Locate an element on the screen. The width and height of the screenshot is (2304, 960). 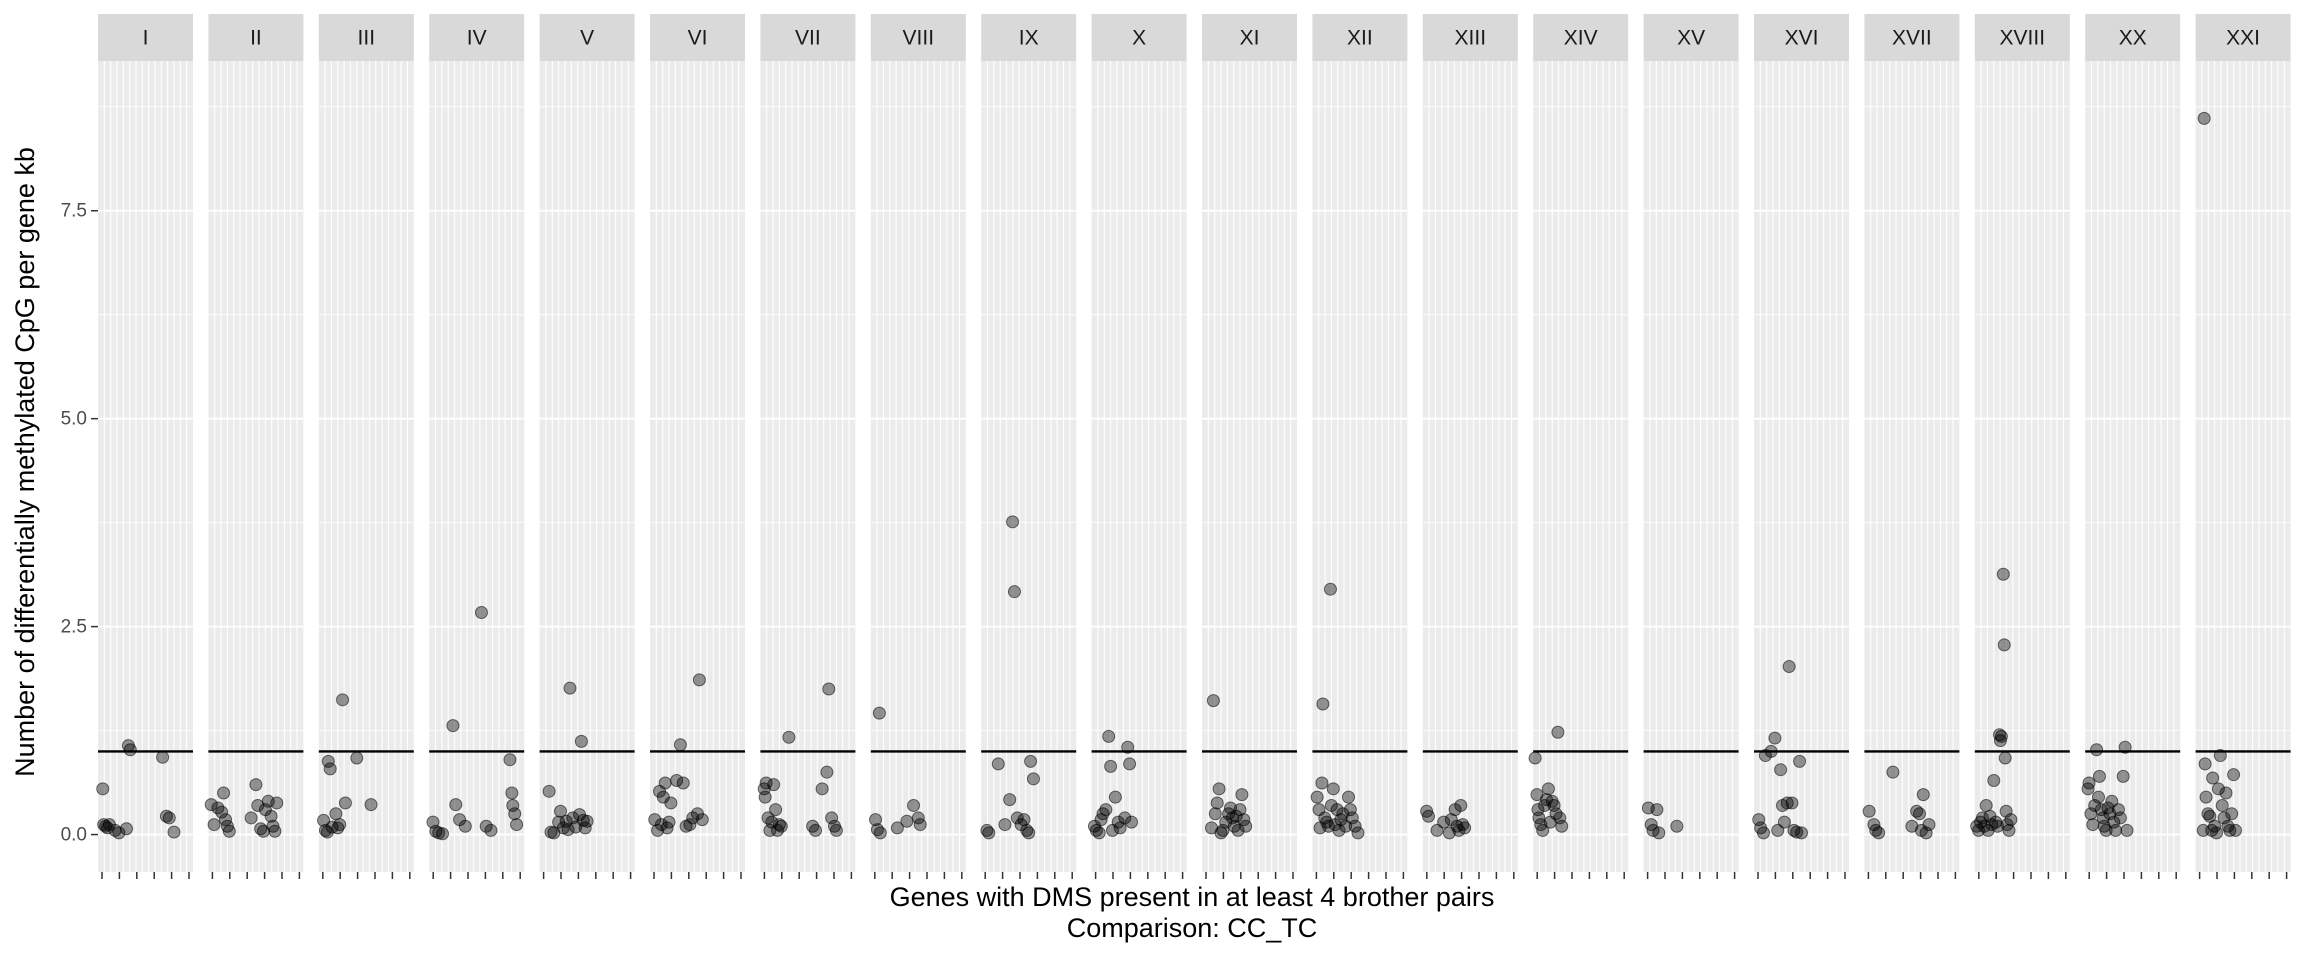
facet-strip-label: XIII is located at coordinates (1471, 38).